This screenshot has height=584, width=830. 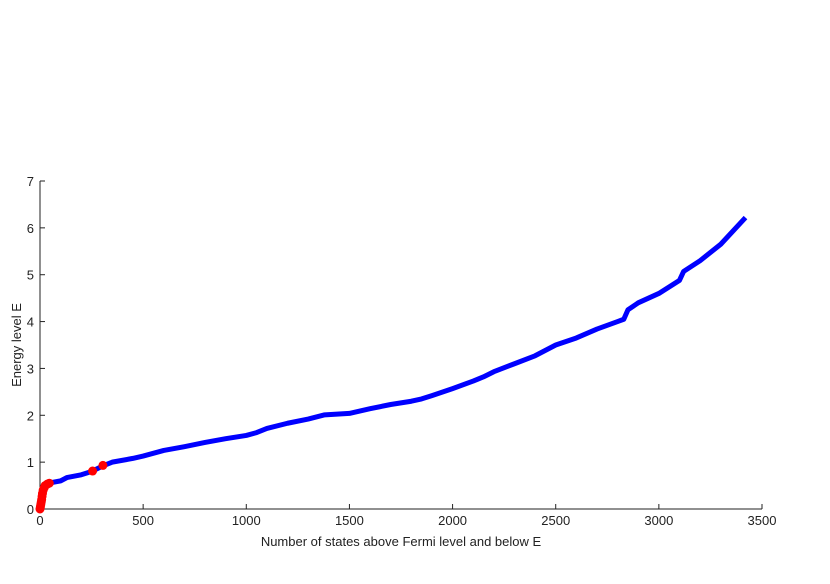 I want to click on x-tick-label: 3000, so click(x=658, y=520).